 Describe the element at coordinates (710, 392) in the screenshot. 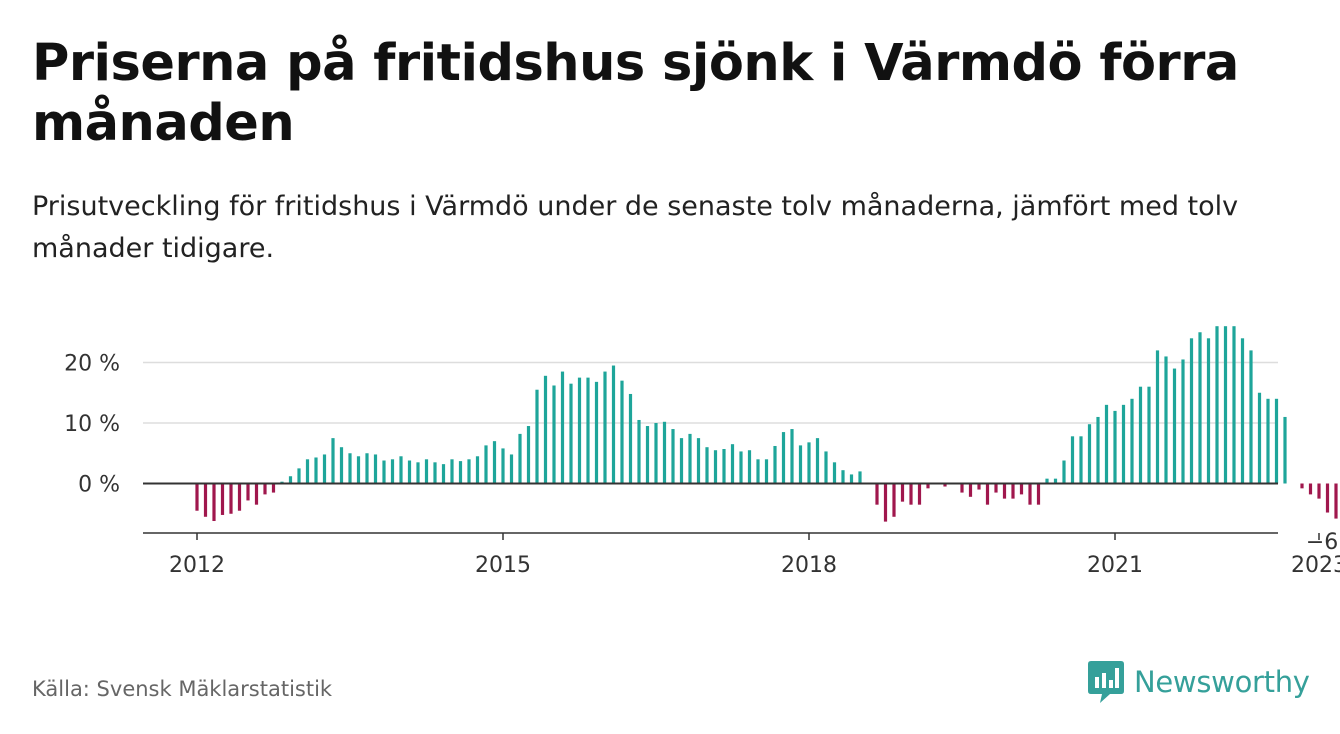

I see `grid-lines` at that location.